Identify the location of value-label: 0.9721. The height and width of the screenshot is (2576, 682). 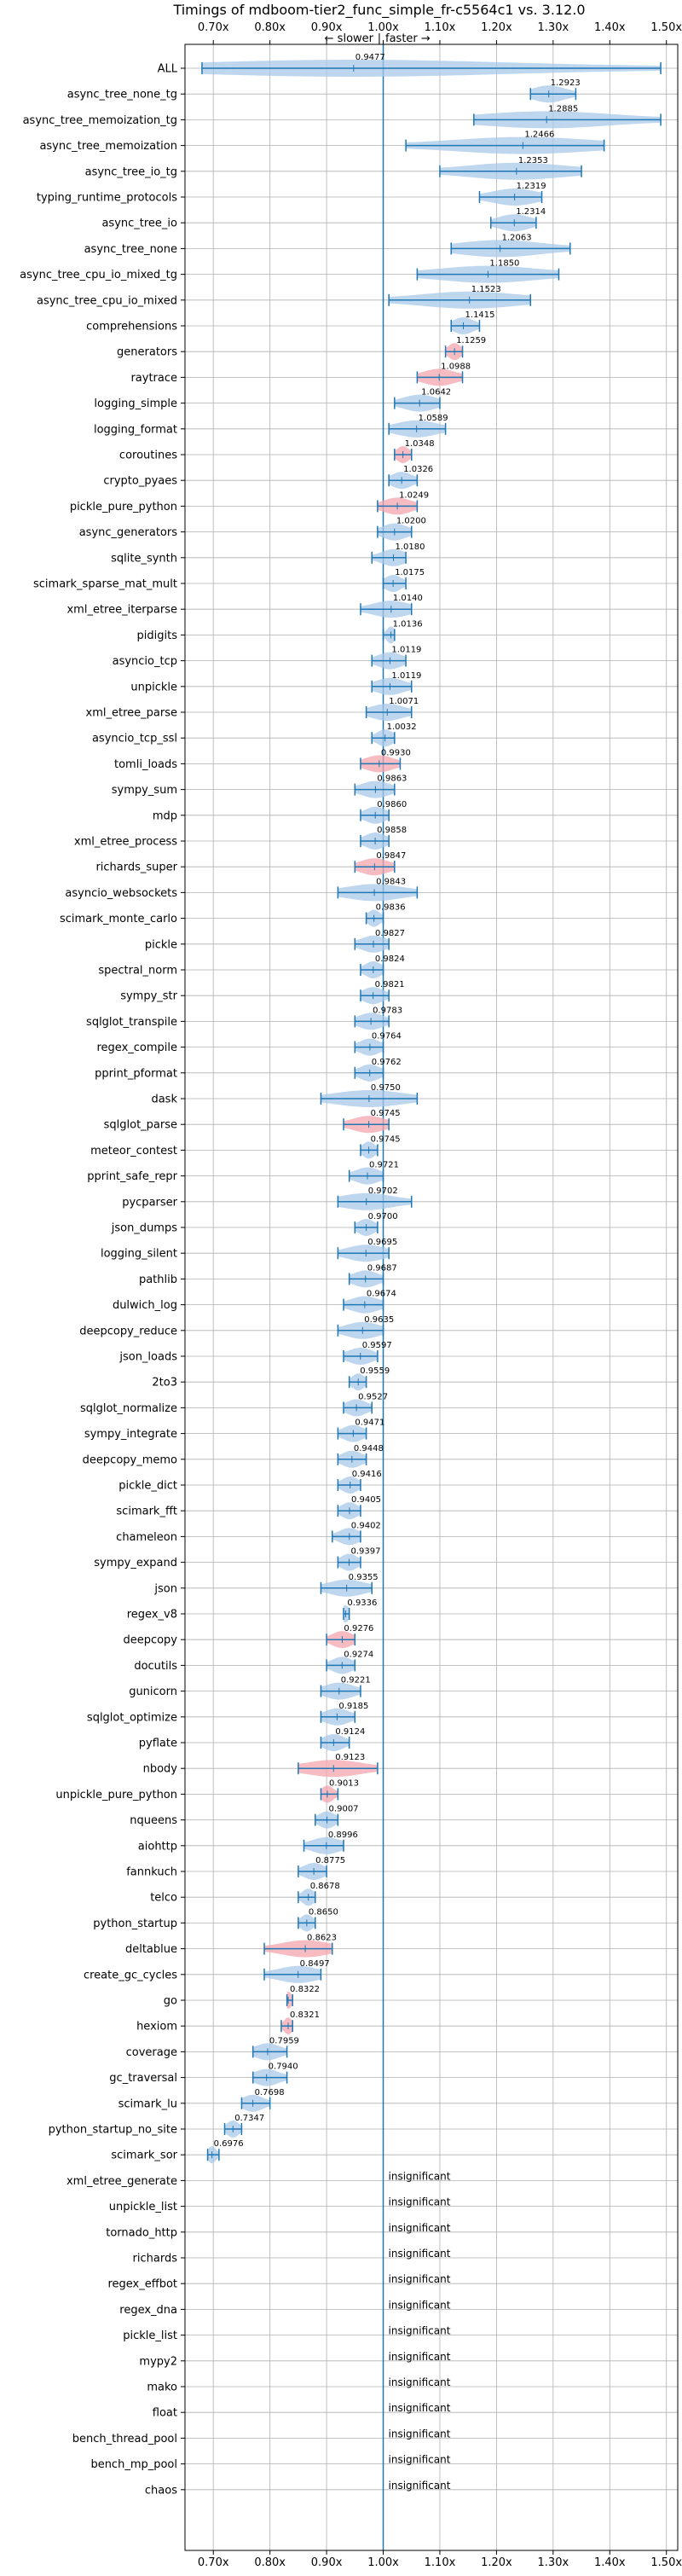
(384, 1165).